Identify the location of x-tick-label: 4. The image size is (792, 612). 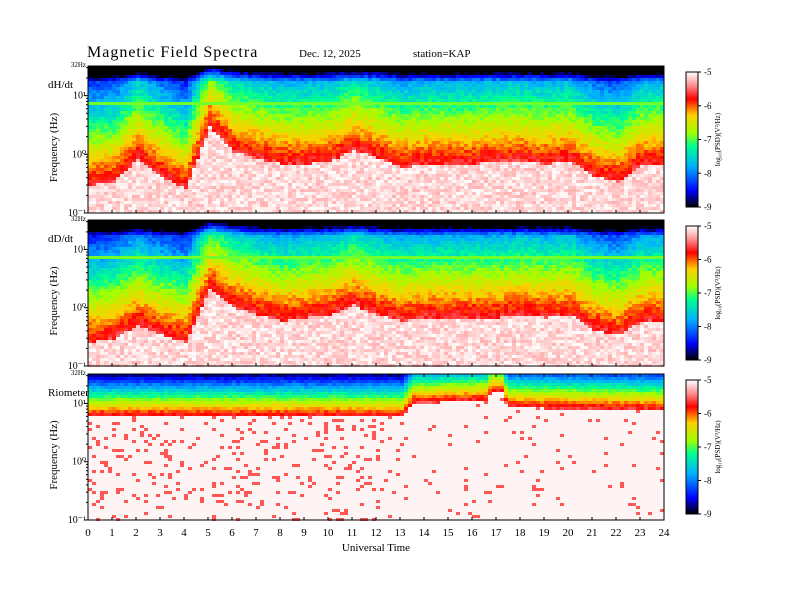
(184, 533).